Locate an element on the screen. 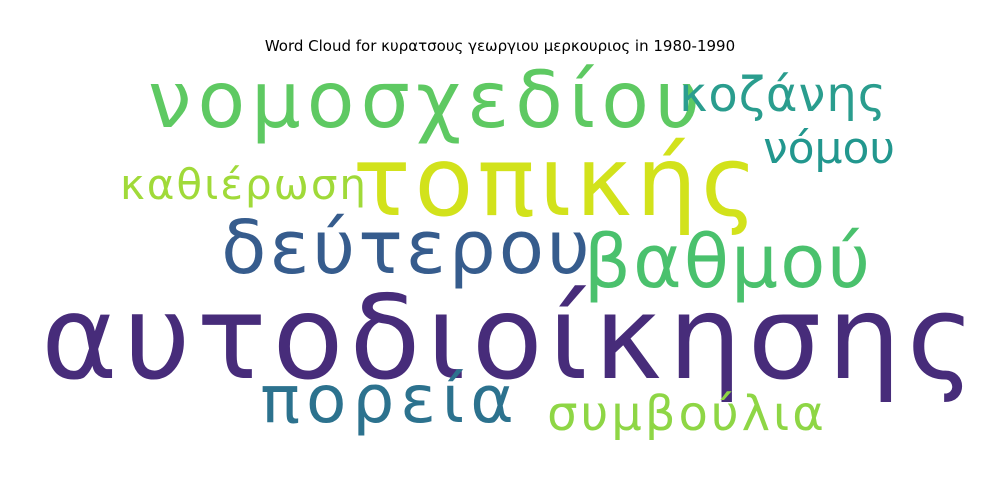  word-5: βαθμού is located at coordinates (728, 262).